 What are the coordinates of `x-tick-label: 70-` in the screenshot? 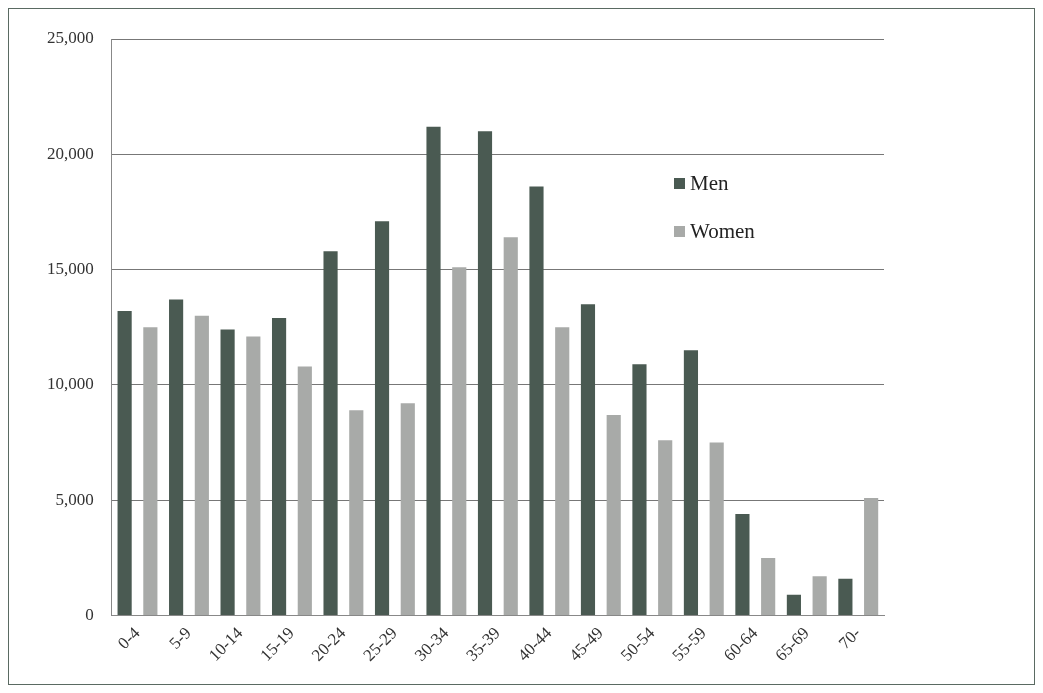 It's located at (849, 638).